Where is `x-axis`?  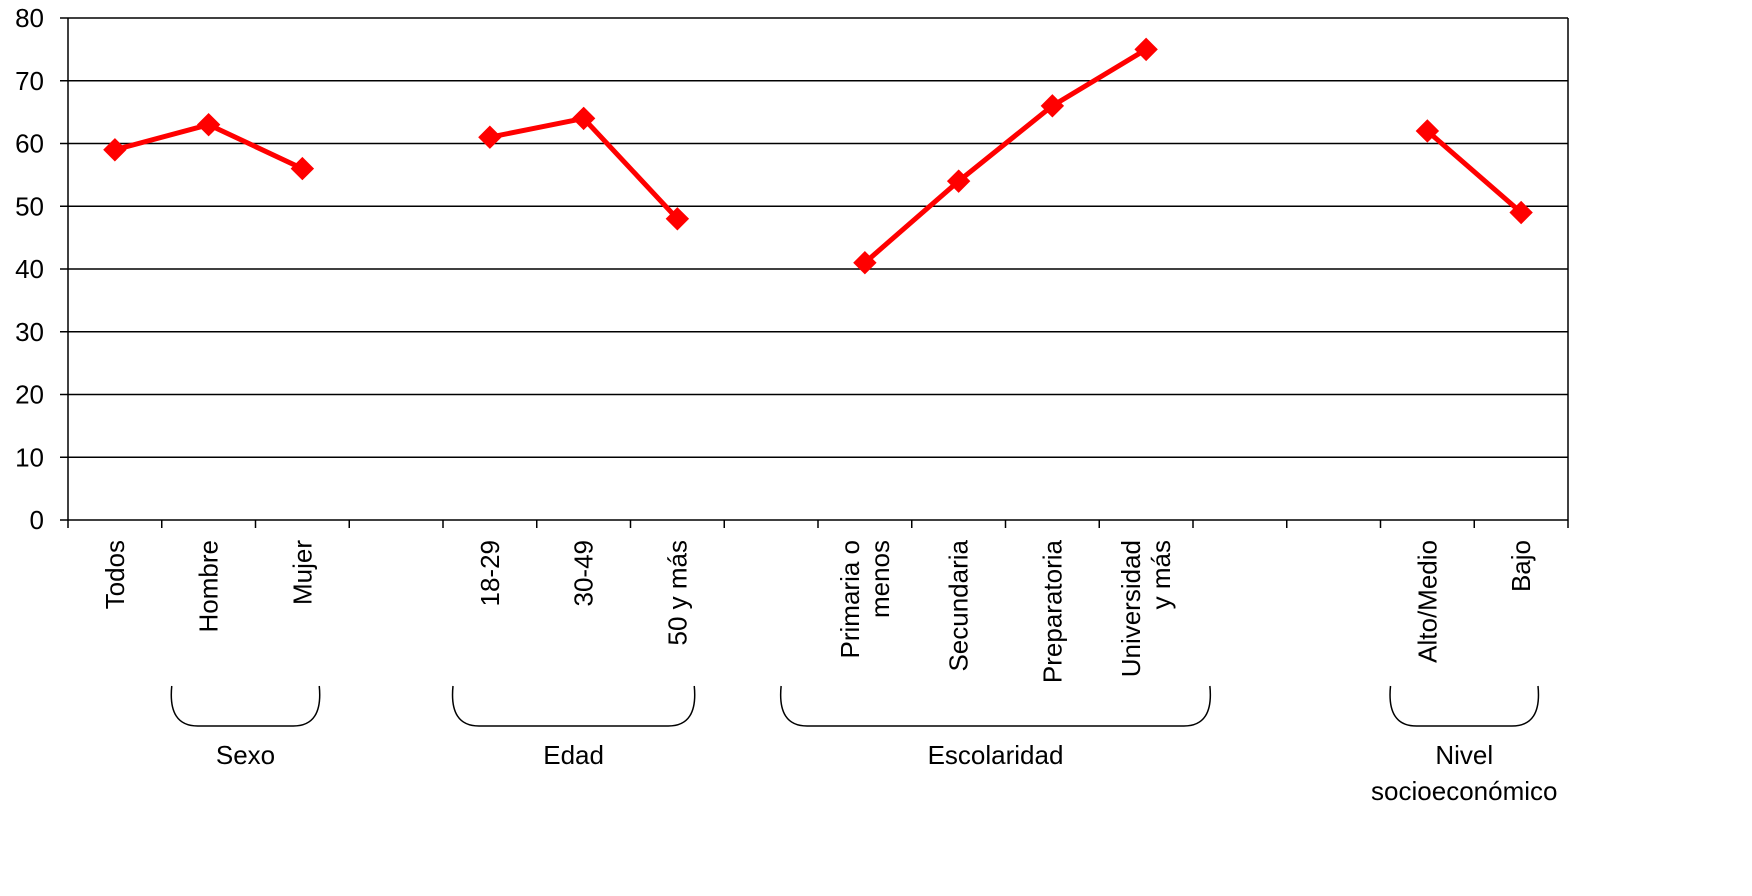 x-axis is located at coordinates (818, 524).